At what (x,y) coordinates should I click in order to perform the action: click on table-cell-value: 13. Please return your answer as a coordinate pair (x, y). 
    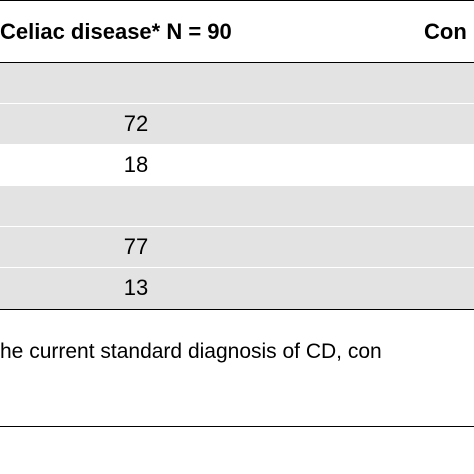
    Looking at the image, I should click on (136, 287).